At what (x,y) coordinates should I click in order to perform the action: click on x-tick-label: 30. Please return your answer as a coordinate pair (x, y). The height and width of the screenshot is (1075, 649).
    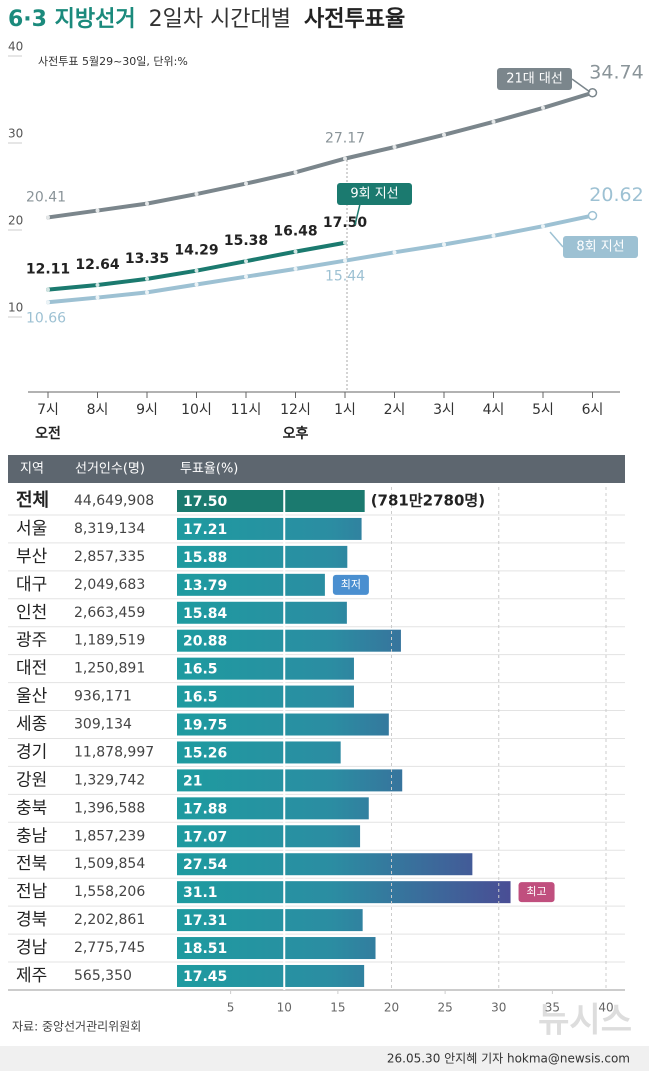
    Looking at the image, I should click on (498, 1008).